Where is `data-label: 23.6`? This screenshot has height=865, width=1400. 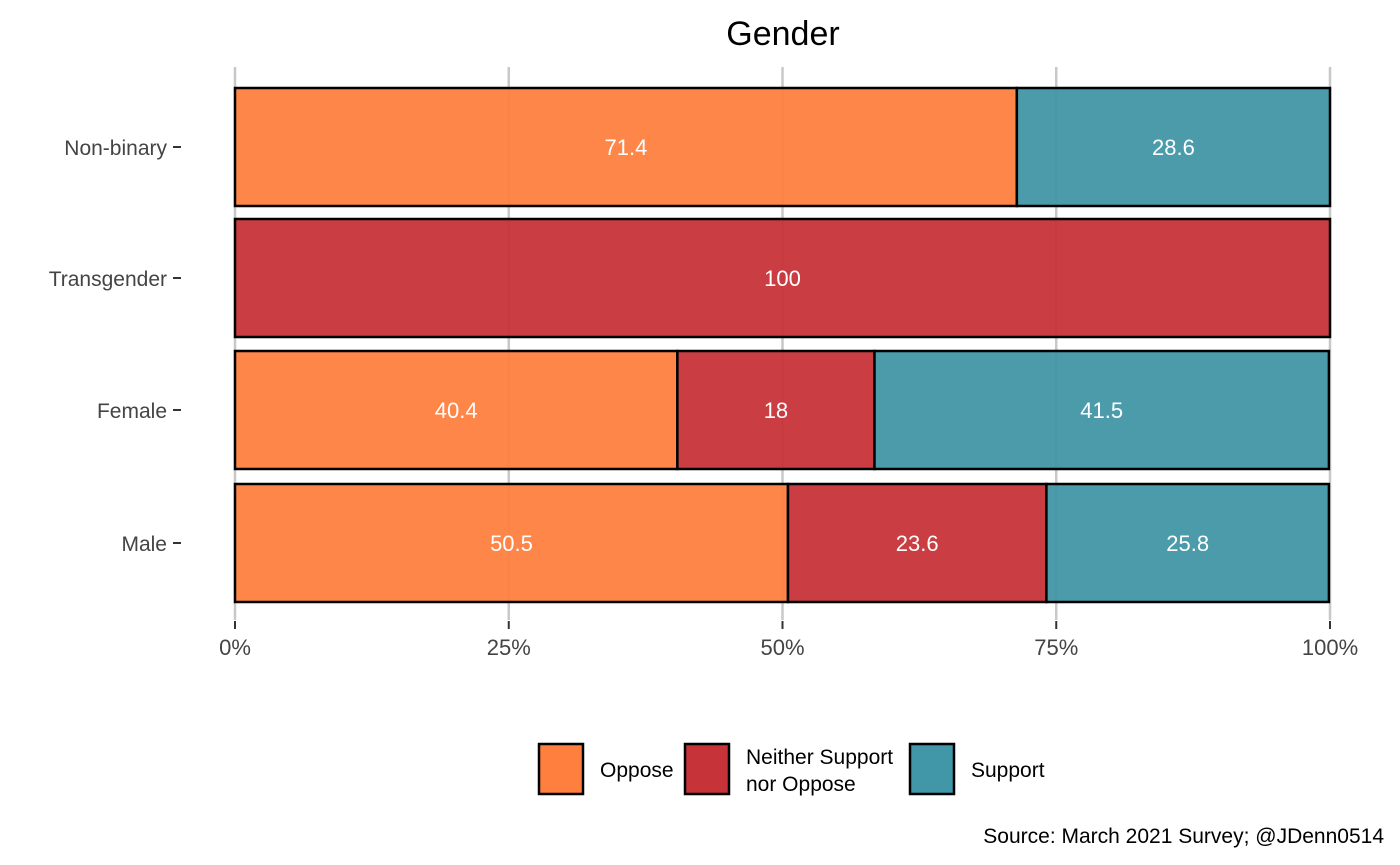
data-label: 23.6 is located at coordinates (917, 543).